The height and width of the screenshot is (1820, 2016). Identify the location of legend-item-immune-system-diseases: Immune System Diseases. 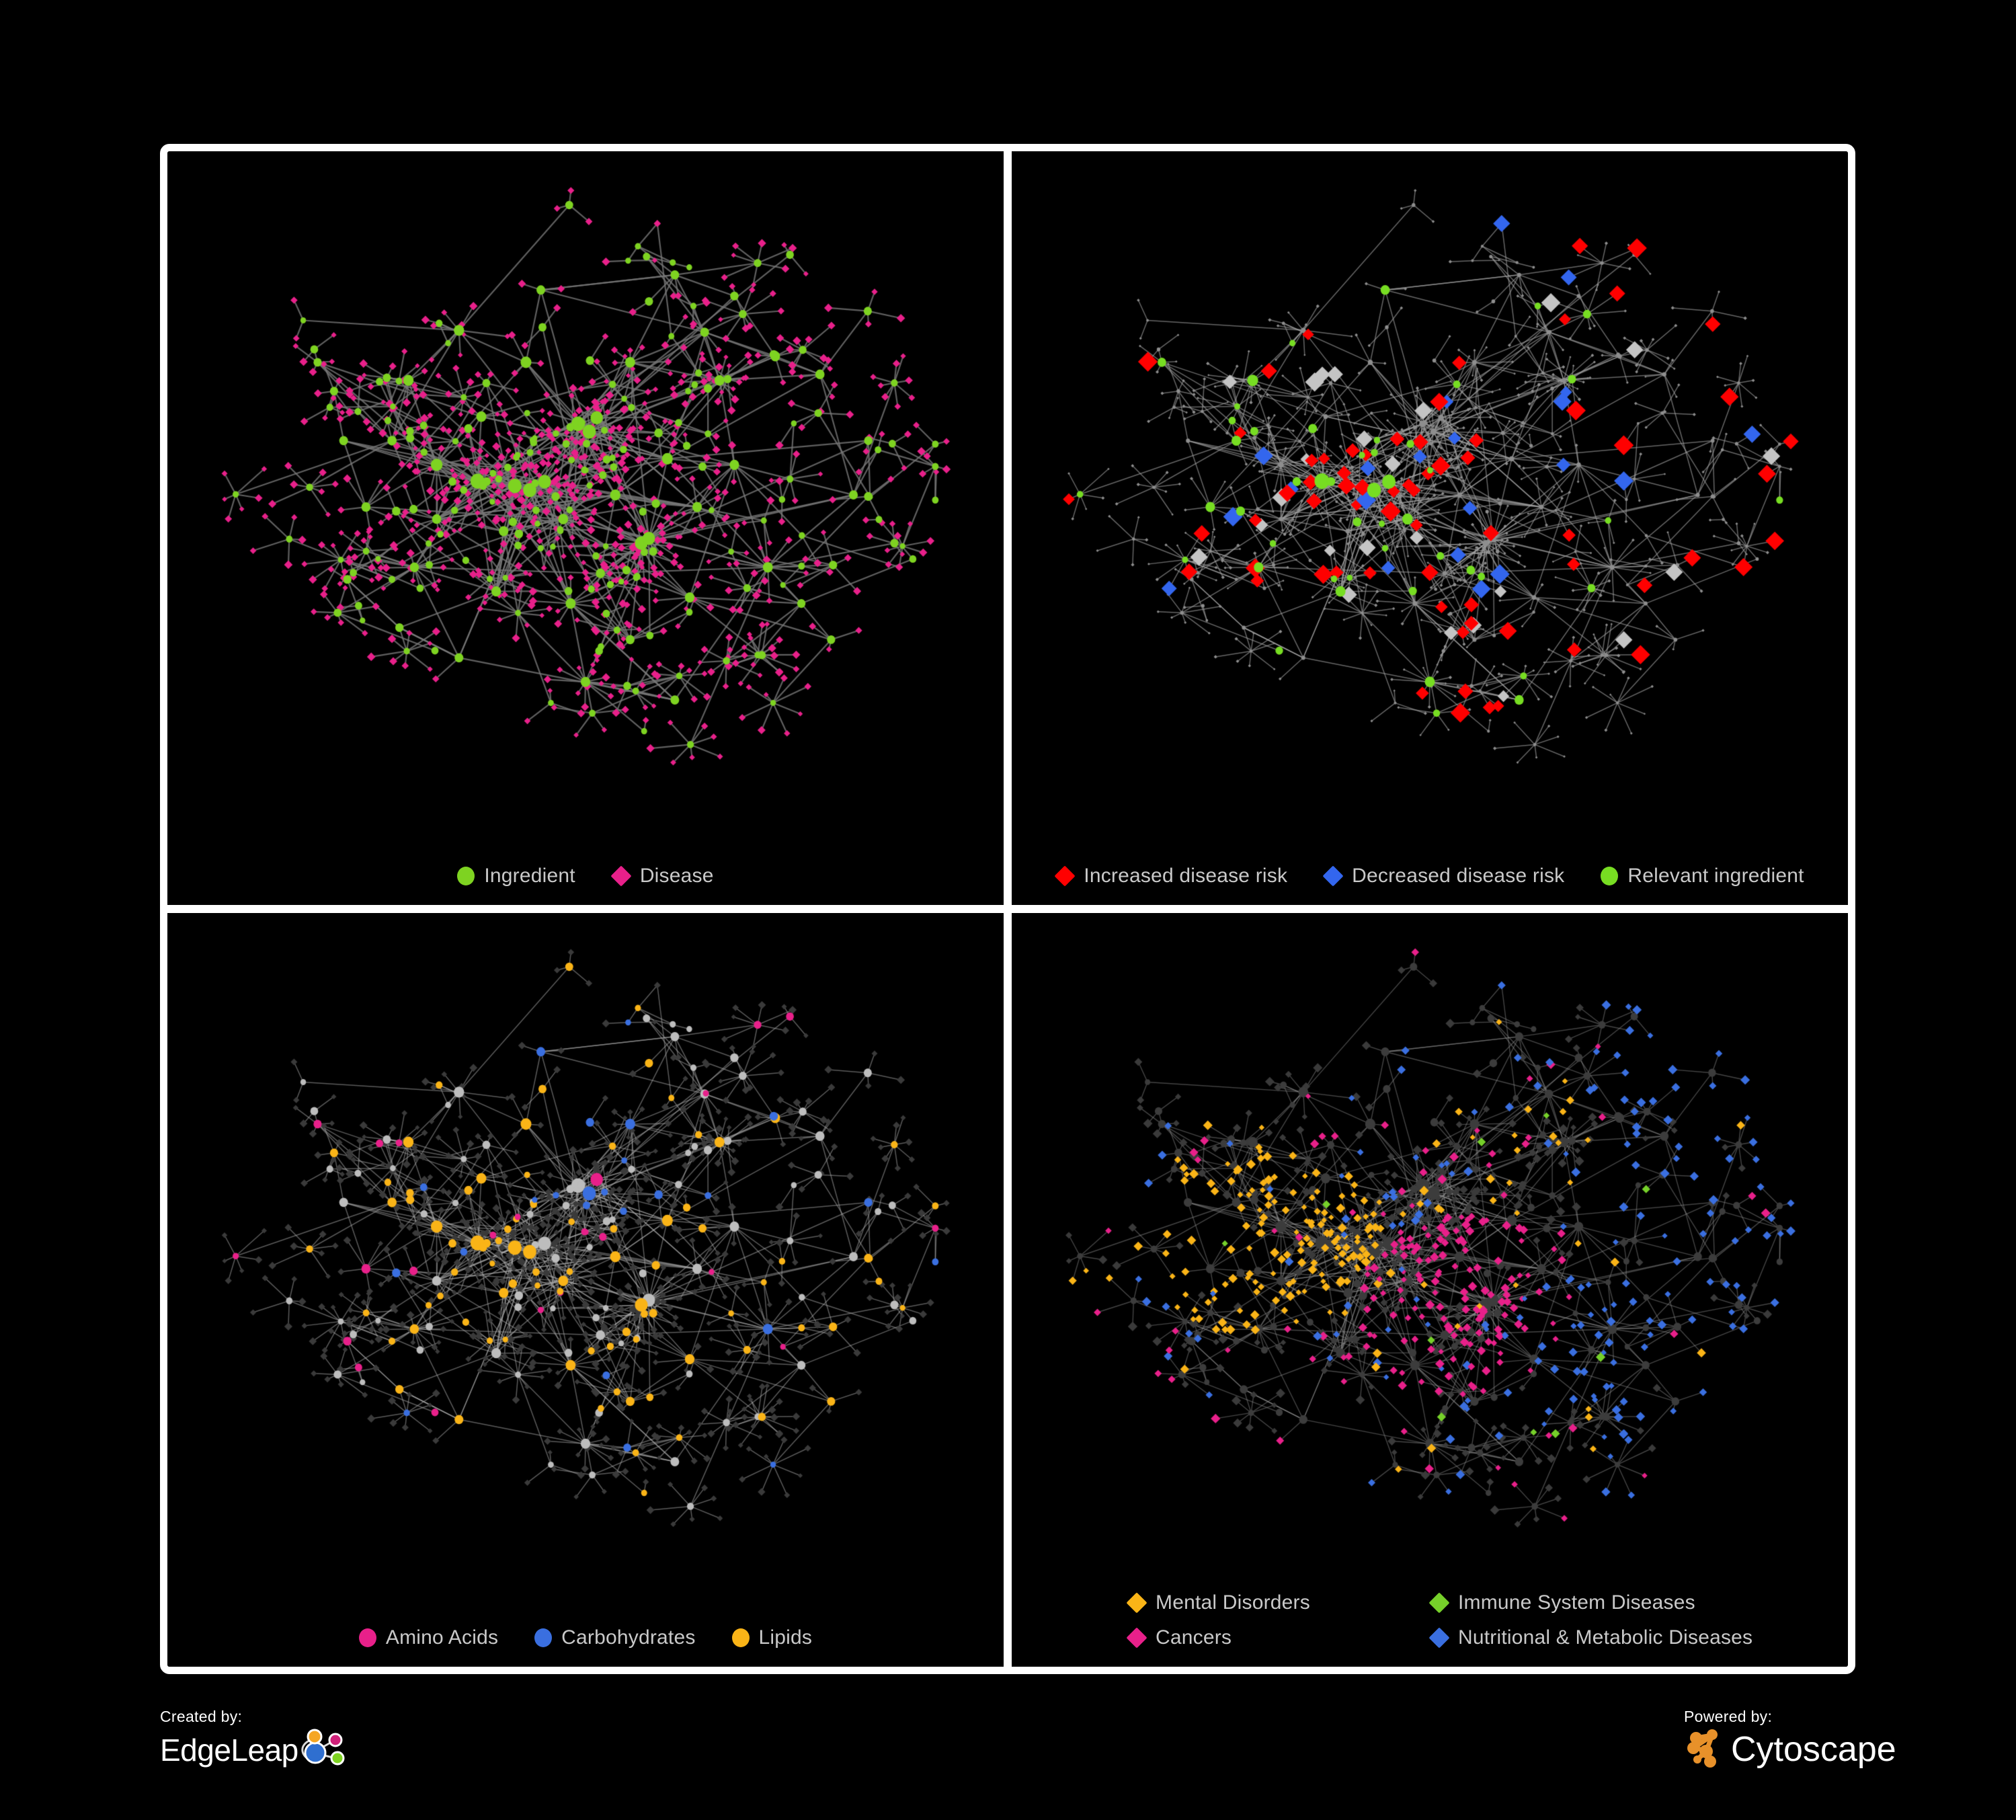
(1580, 1602).